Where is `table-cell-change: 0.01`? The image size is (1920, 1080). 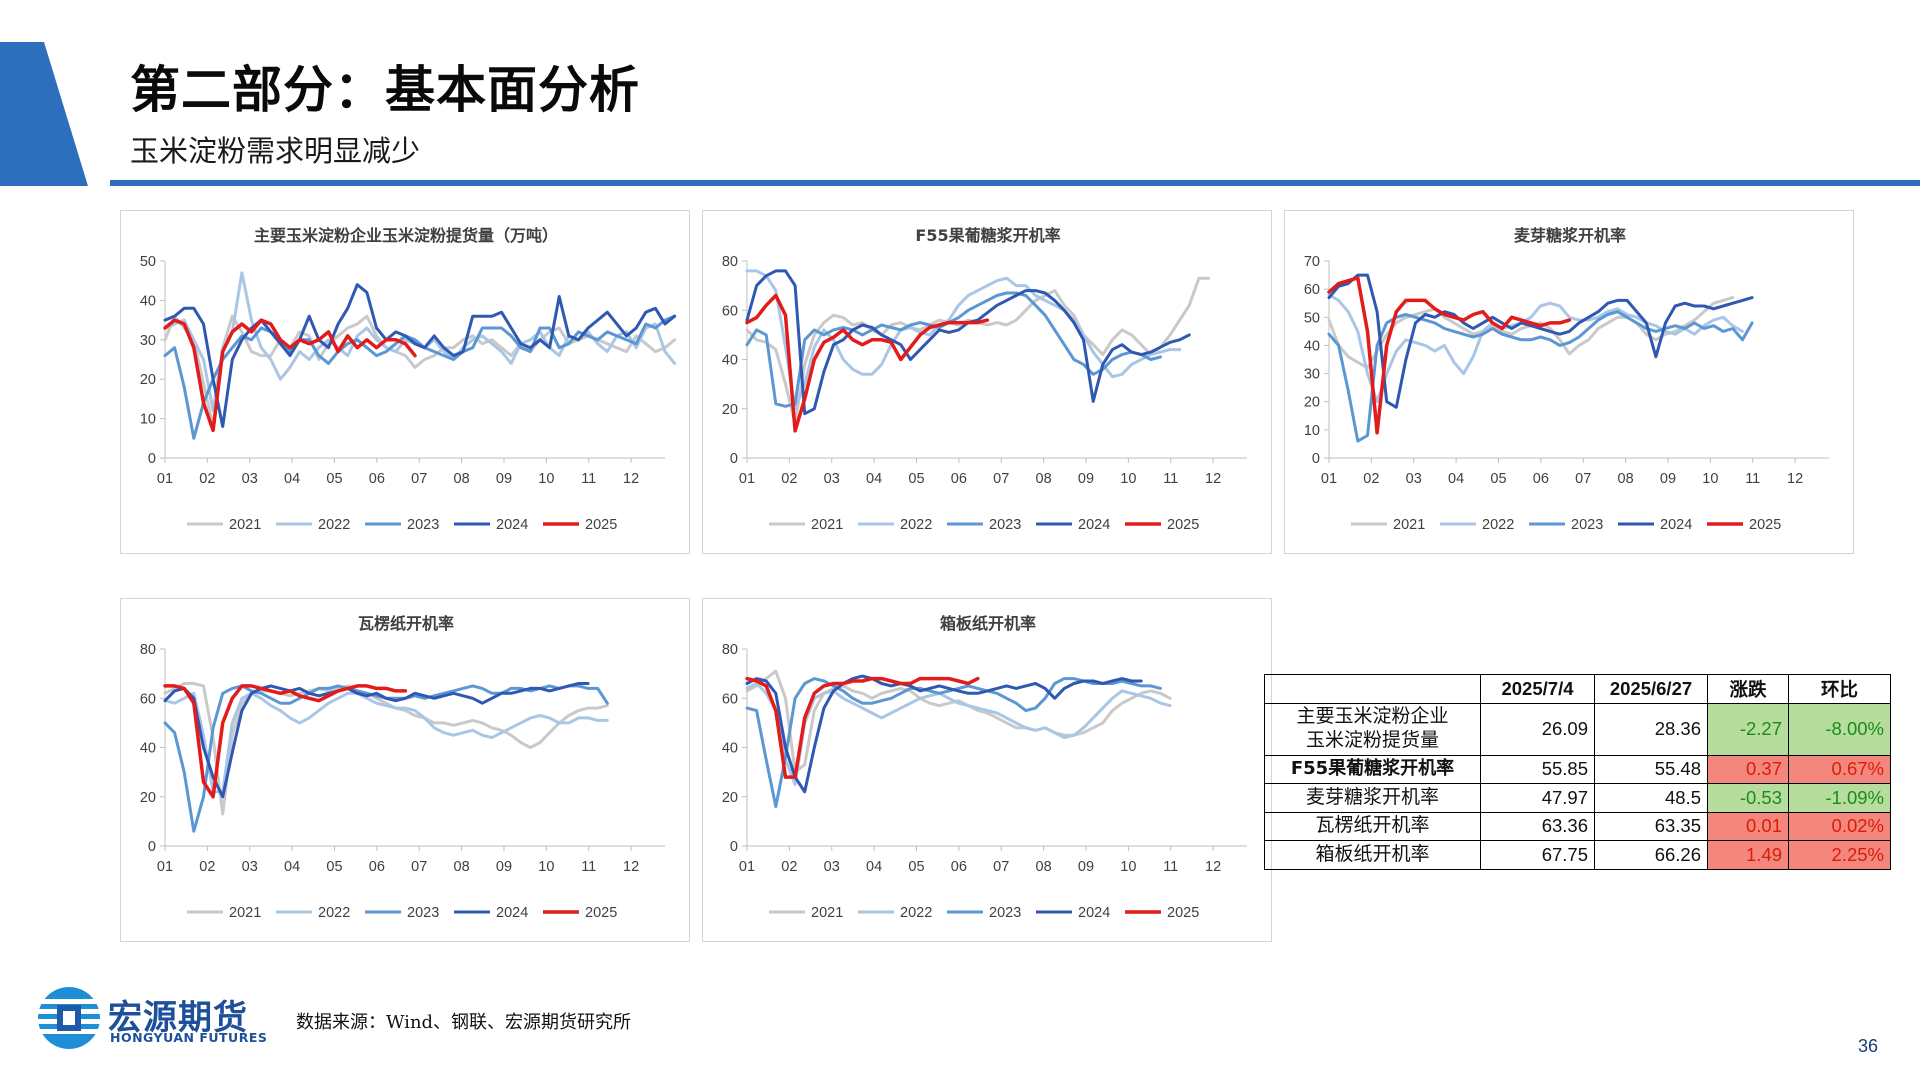 table-cell-change: 0.01 is located at coordinates (1748, 826).